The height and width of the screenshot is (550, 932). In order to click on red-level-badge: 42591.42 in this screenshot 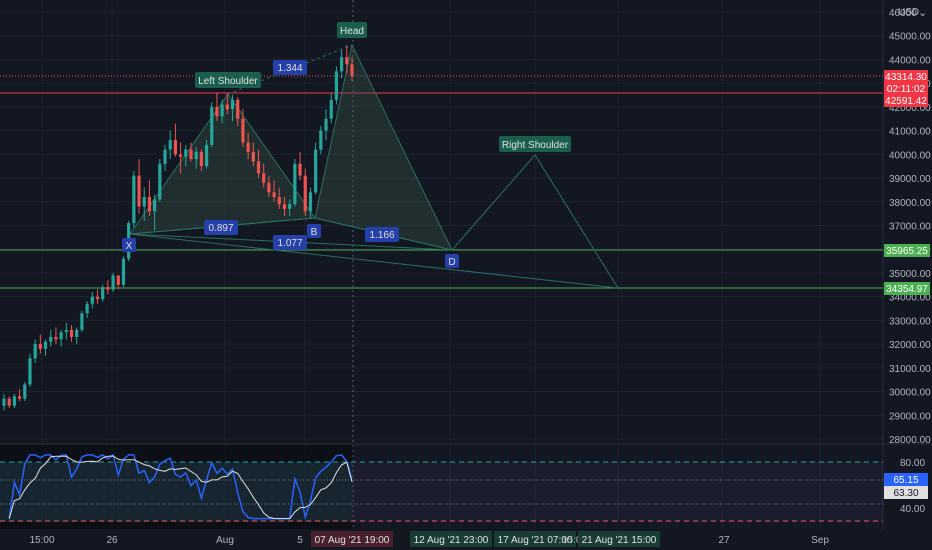, I will do `click(906, 100)`.